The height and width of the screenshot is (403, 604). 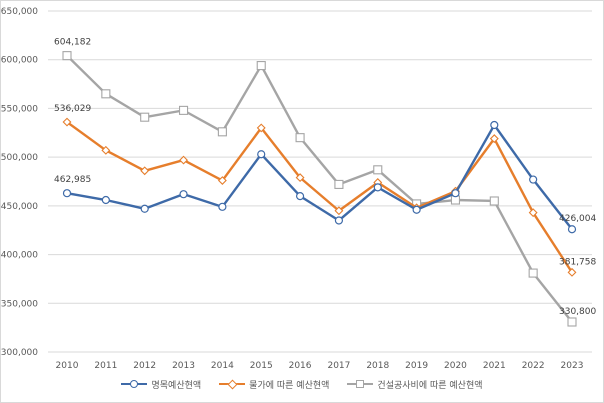 I want to click on legend-item: 건설공사비에 따른 예산현액, so click(x=415, y=384).